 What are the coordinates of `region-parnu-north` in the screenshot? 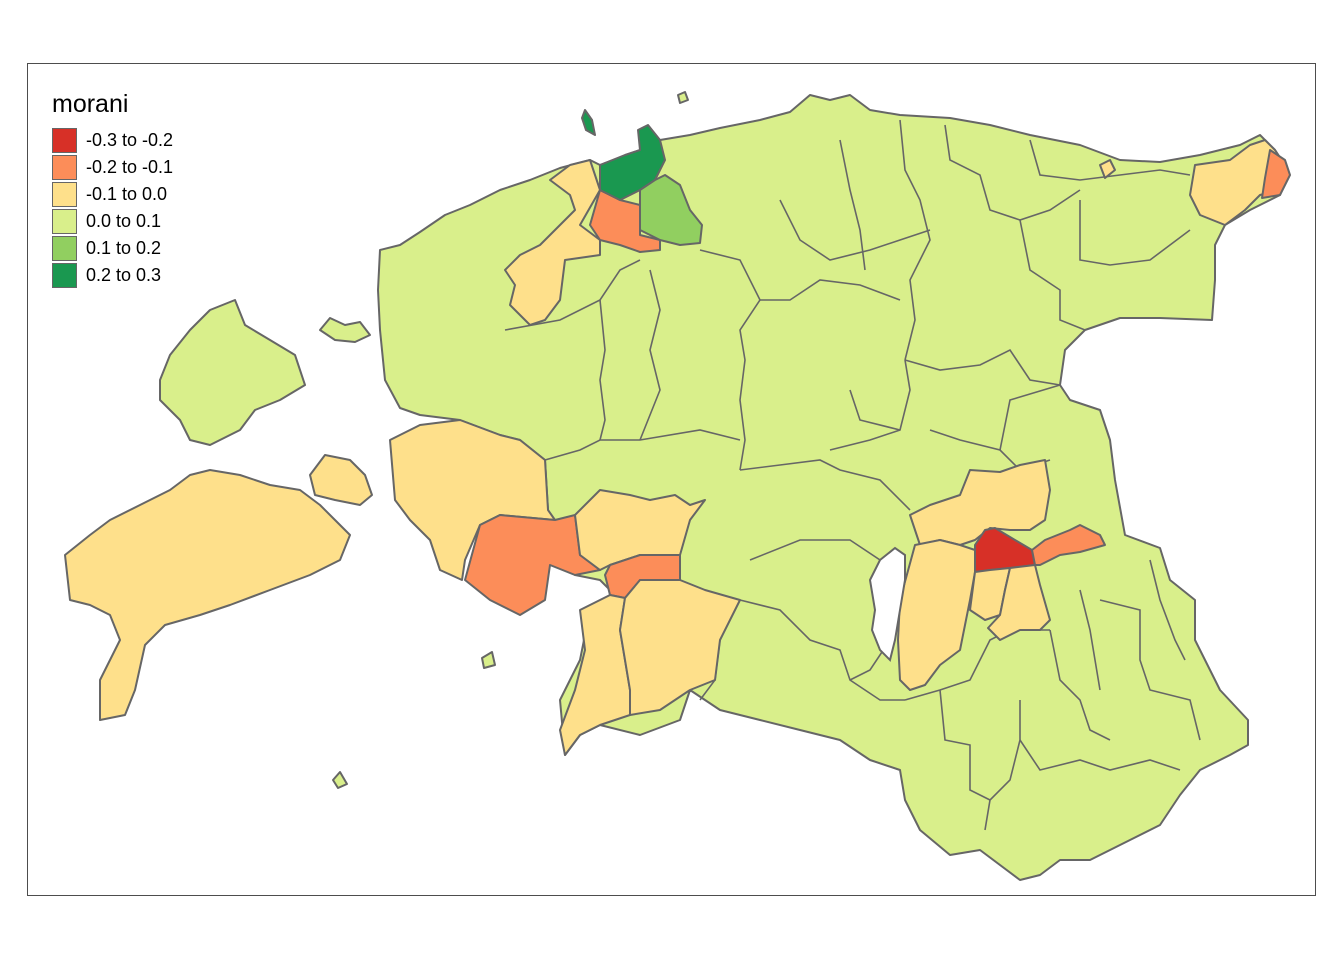 It's located at (640, 530).